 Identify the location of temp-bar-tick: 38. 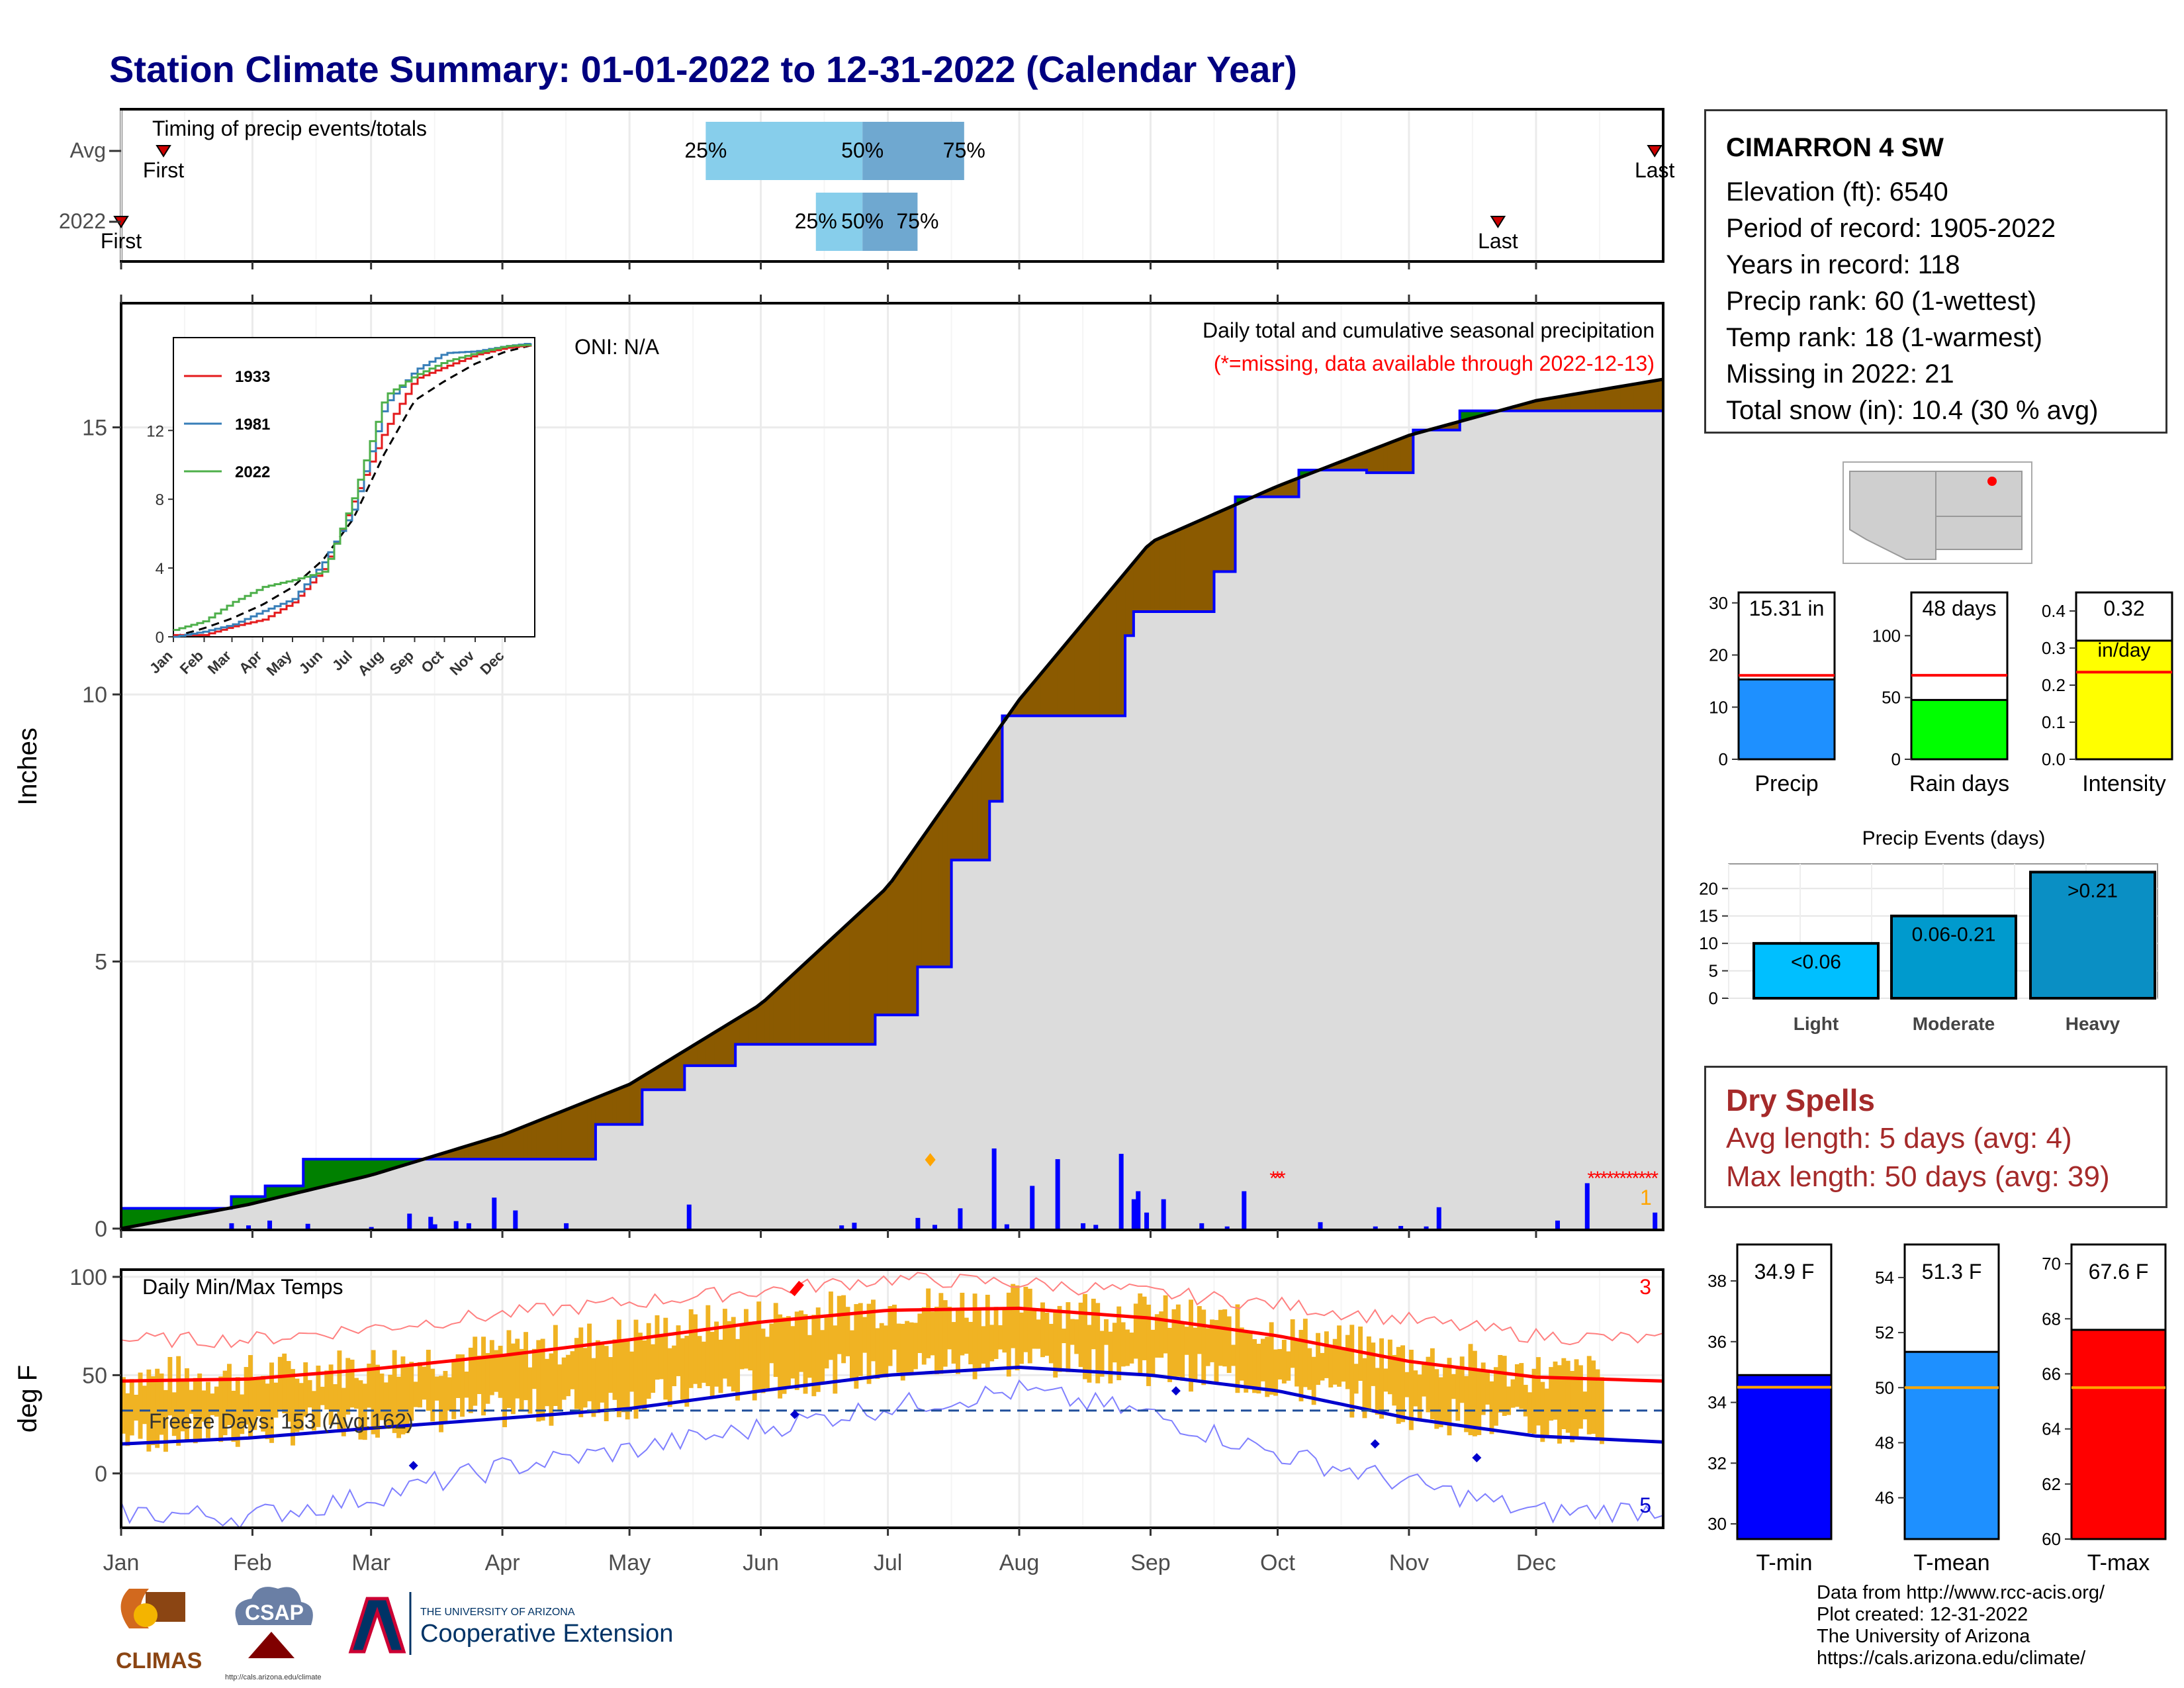
(1717, 1281).